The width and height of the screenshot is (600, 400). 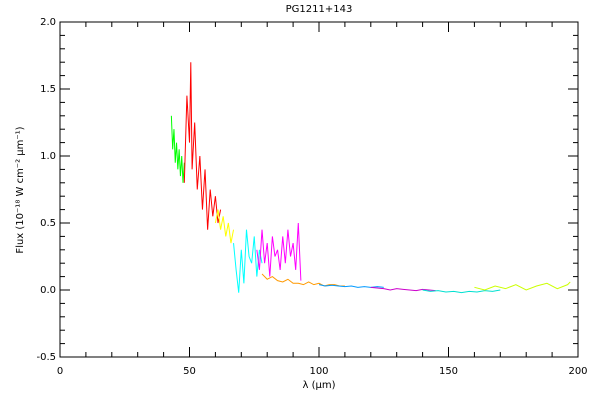 I want to click on x-tick-label: 150, so click(x=448, y=371).